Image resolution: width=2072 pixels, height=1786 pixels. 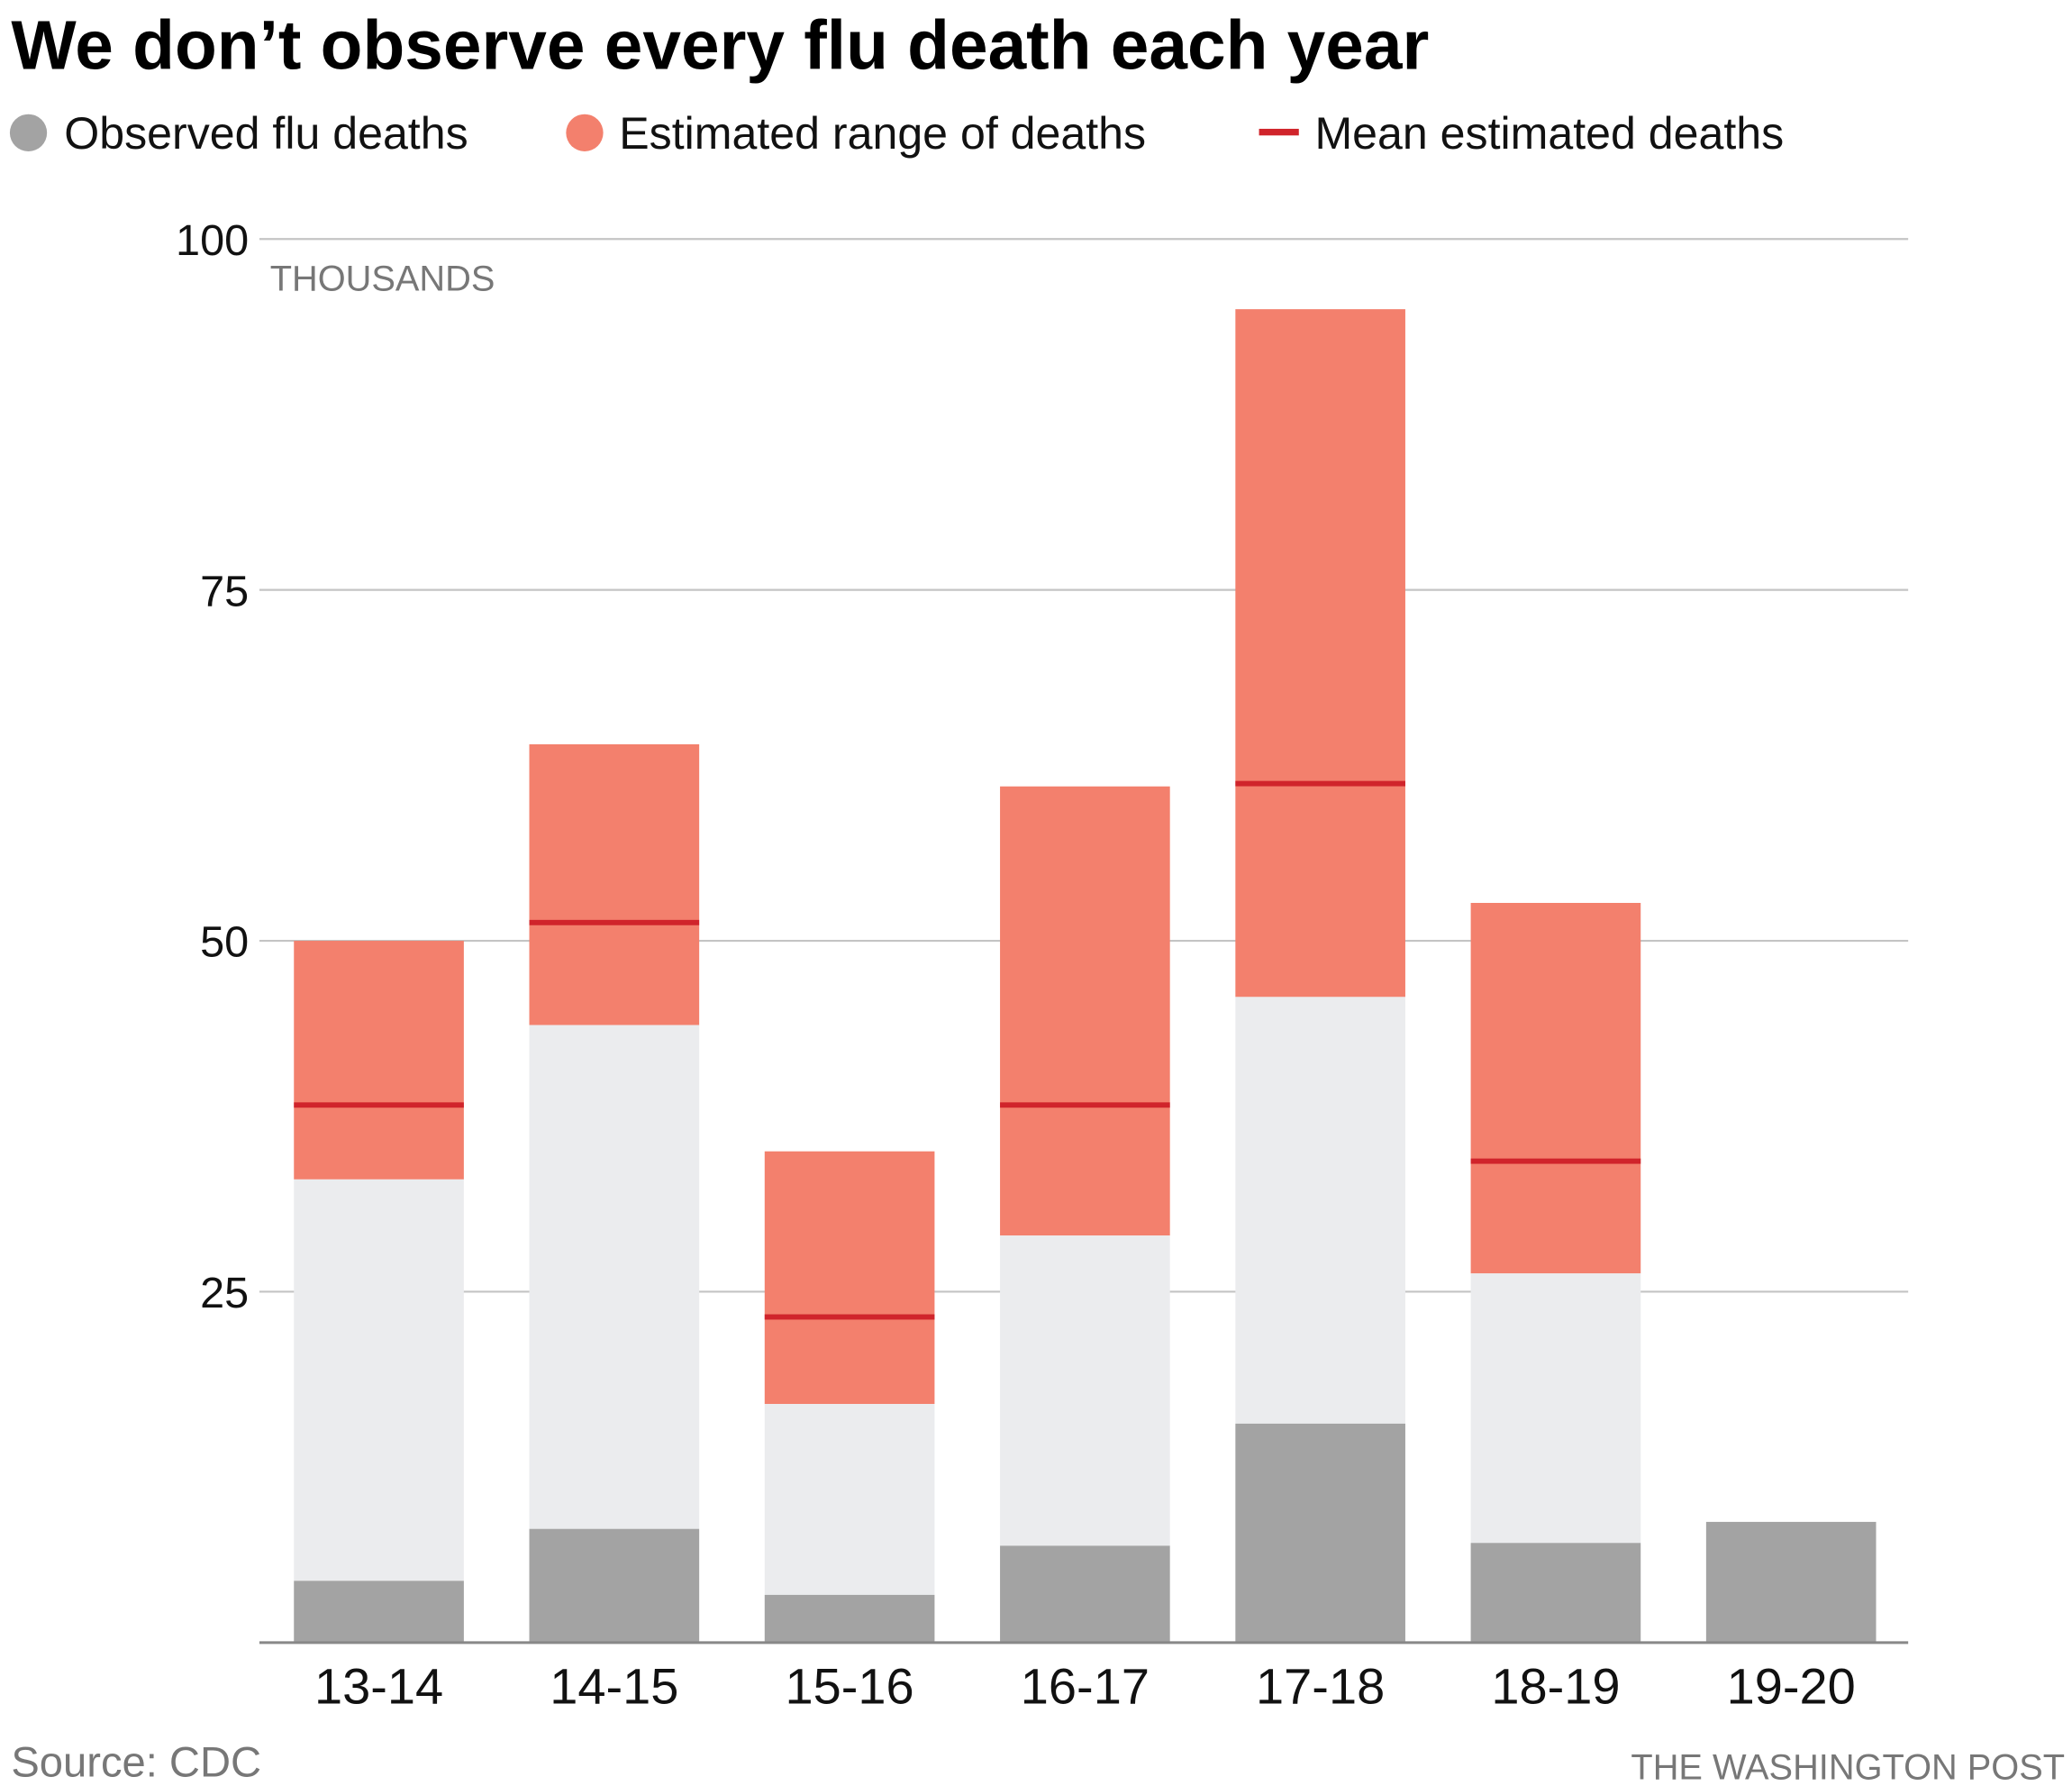 I want to click on legend-swatch-range, so click(x=585, y=132).